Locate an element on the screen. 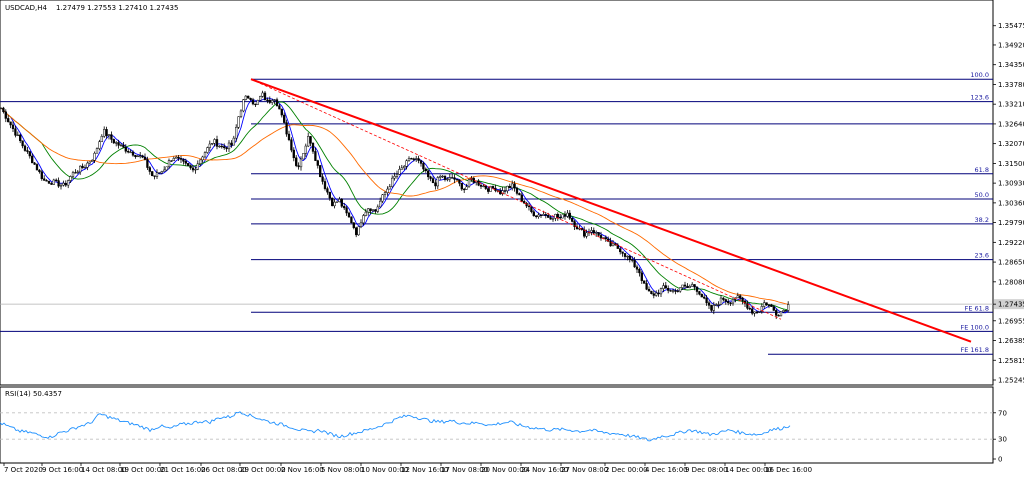 The height and width of the screenshot is (481, 1024). price-tick-label: 1.34350 is located at coordinates (1011, 65).